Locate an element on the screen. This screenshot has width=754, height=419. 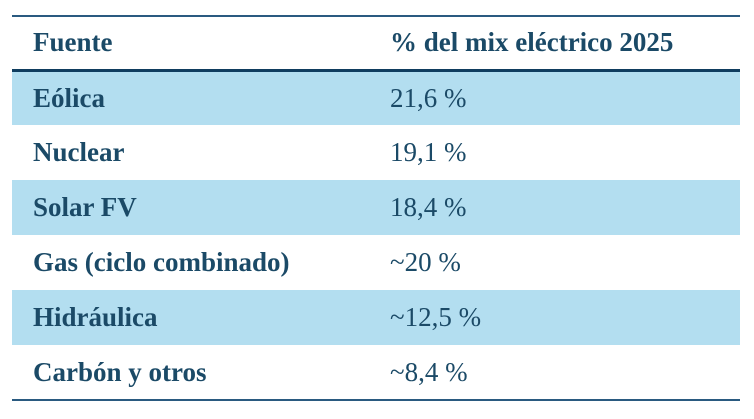
table-row: Solar FV 18,4 % is located at coordinates (376, 207).